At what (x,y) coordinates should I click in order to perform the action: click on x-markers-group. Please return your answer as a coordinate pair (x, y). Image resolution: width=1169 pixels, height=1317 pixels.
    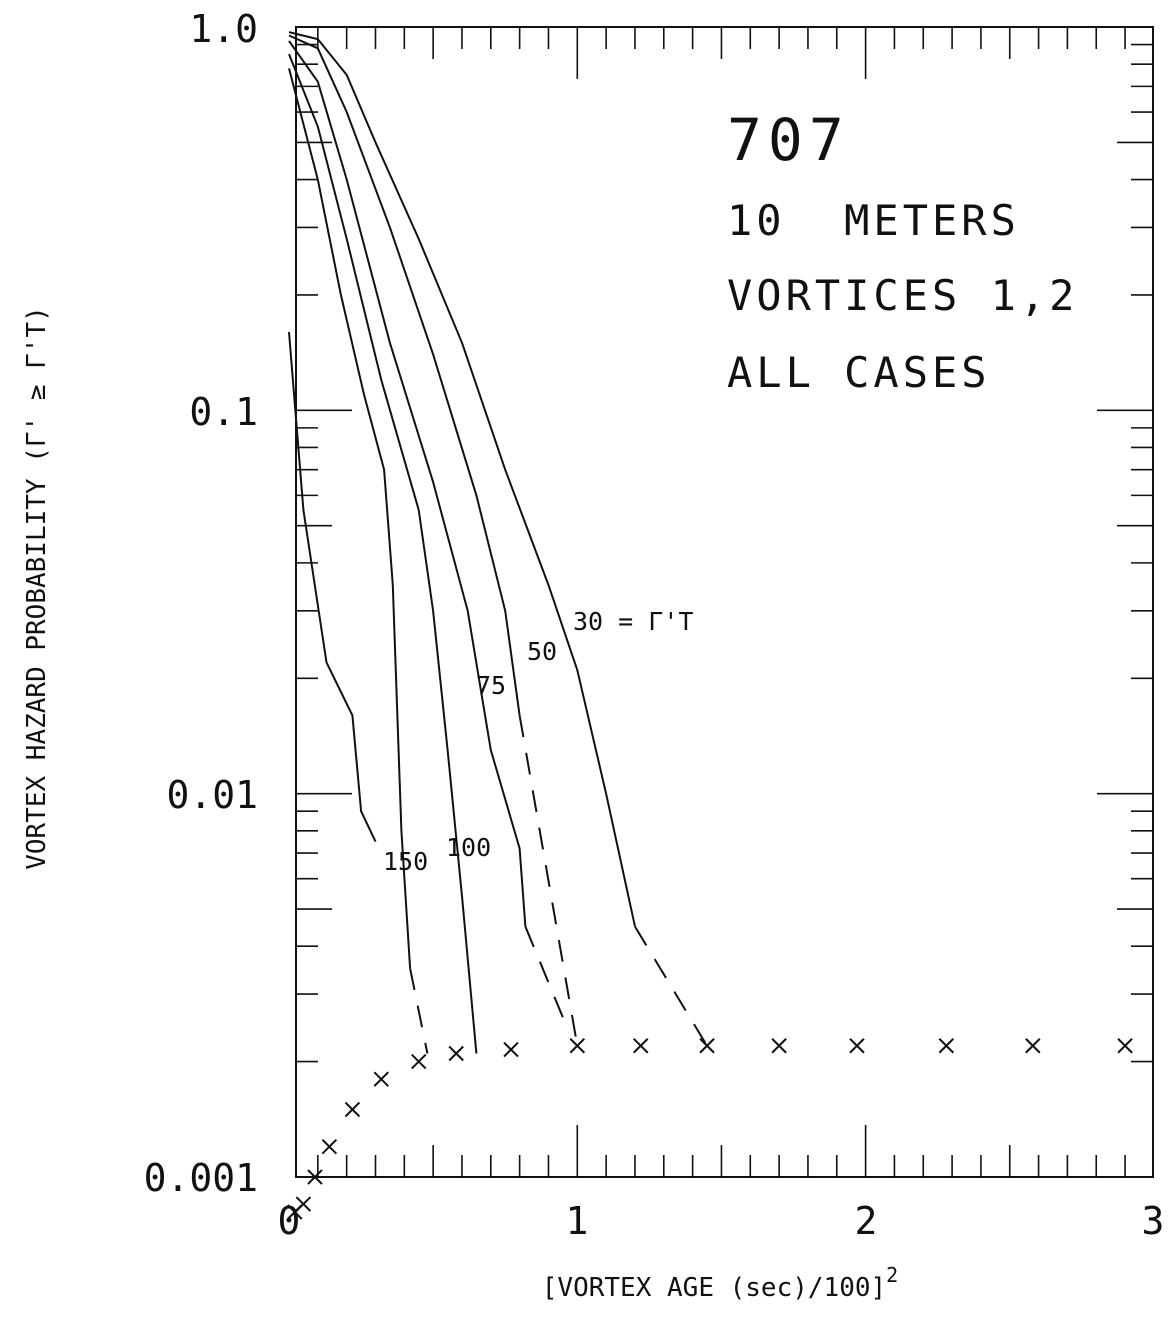
    Looking at the image, I should click on (710, 1129).